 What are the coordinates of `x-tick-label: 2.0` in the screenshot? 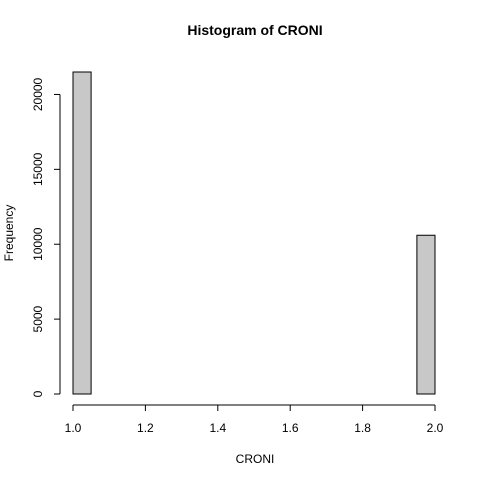 It's located at (435, 428).